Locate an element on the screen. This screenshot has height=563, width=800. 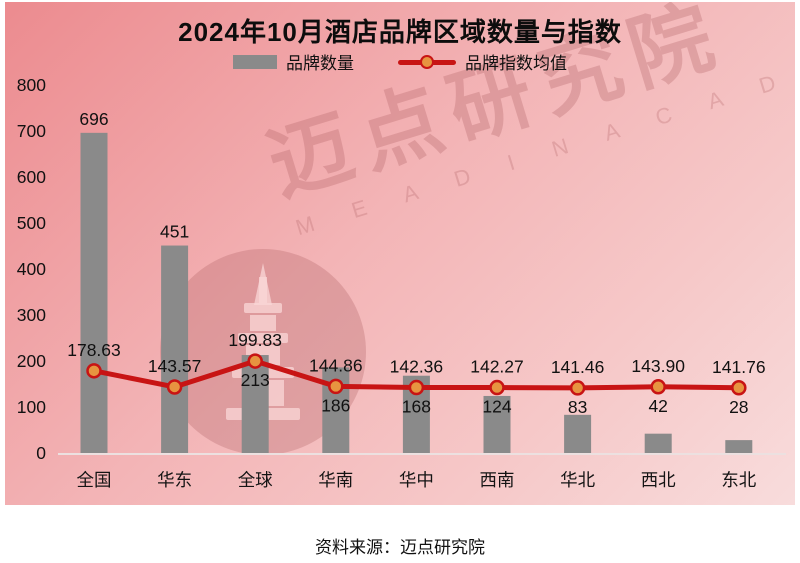
y-axis-tick-label: 0 is located at coordinates (41, 453).